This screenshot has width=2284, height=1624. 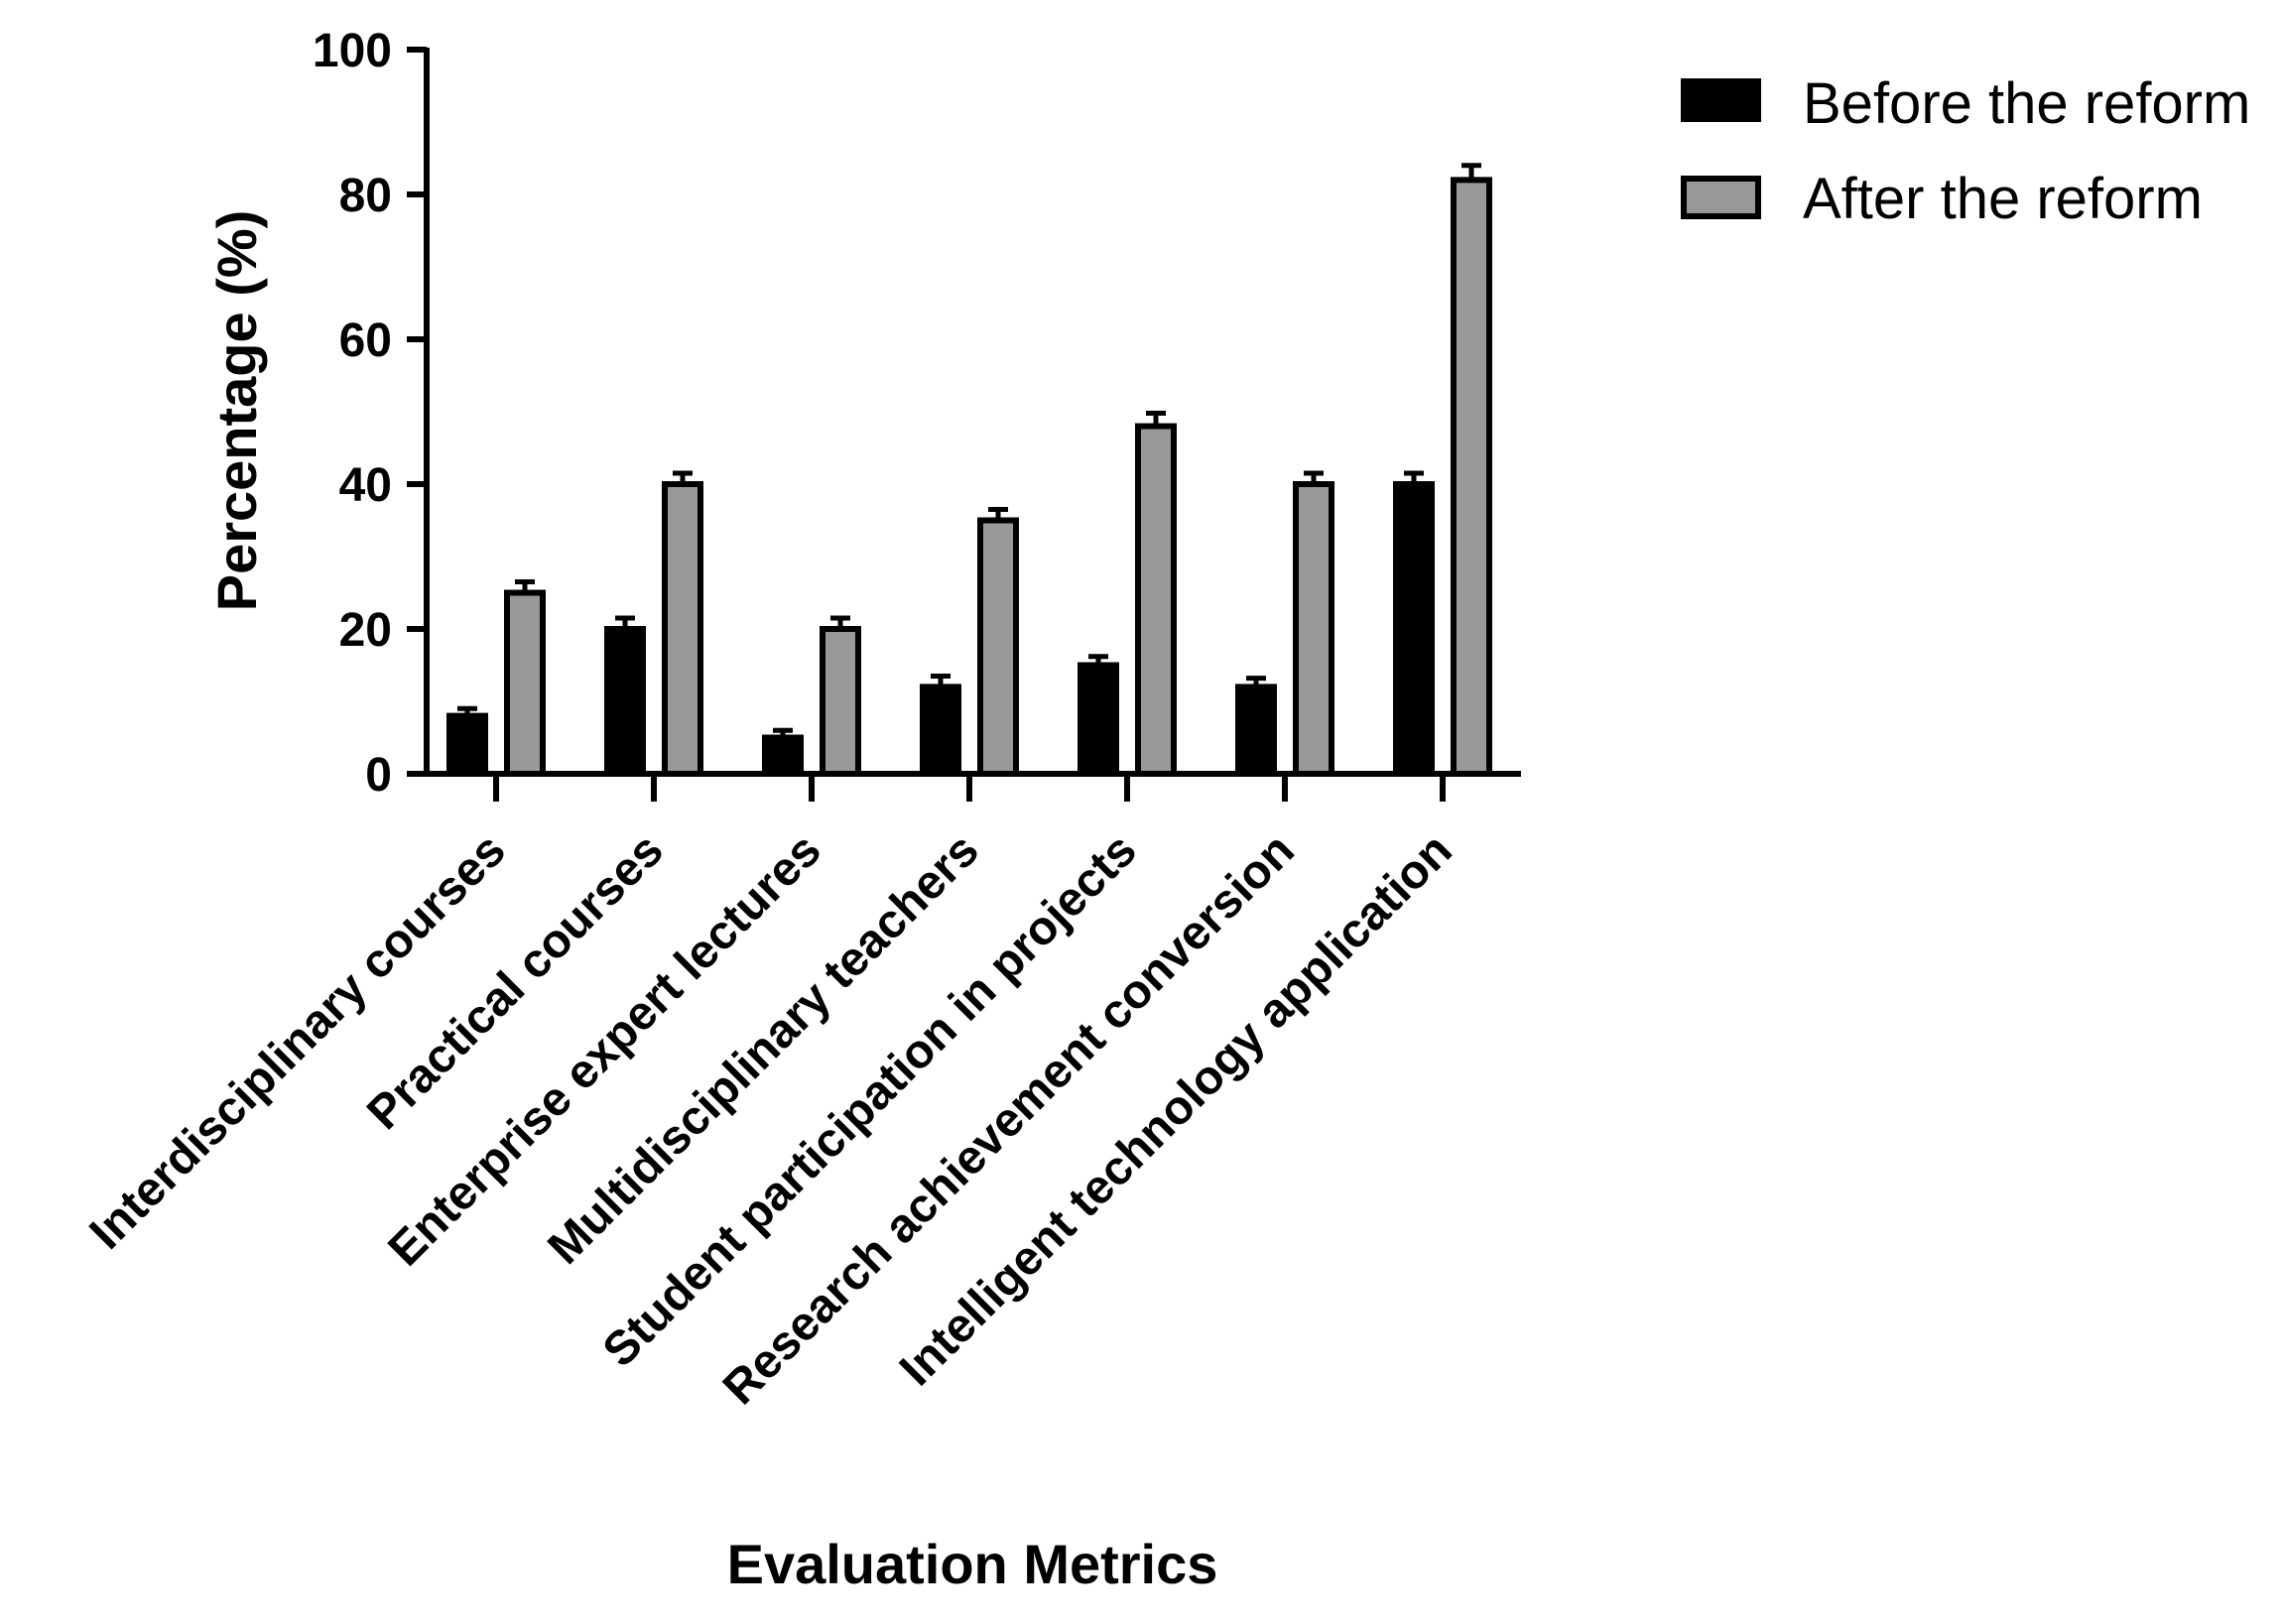 What do you see at coordinates (378, 775) in the screenshot?
I see `y-tick-label: 0` at bounding box center [378, 775].